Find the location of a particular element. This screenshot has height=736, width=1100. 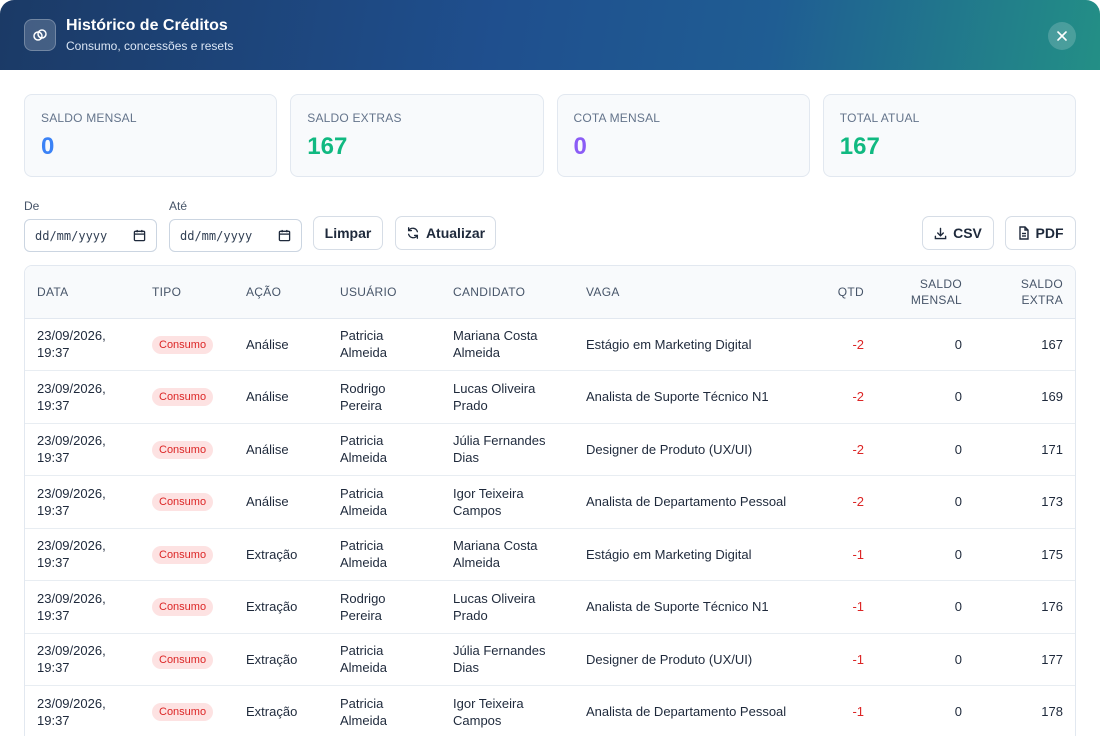

close-button is located at coordinates (1062, 36).